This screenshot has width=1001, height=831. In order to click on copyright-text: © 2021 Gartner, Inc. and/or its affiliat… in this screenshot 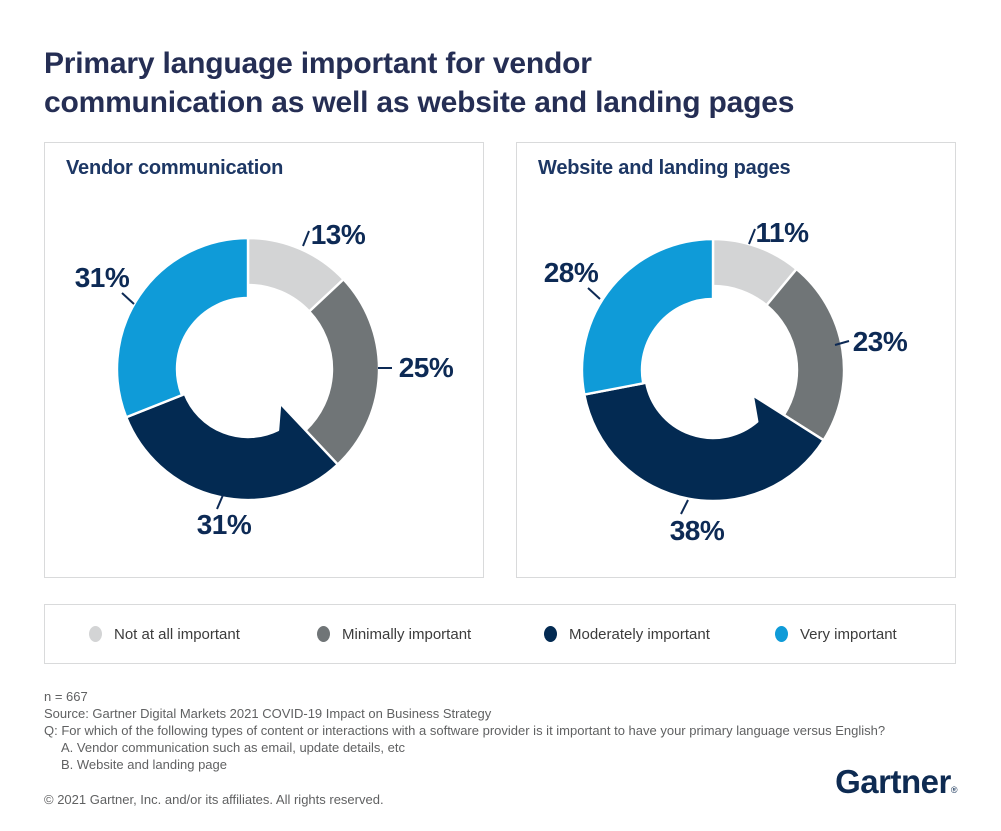, I will do `click(214, 799)`.